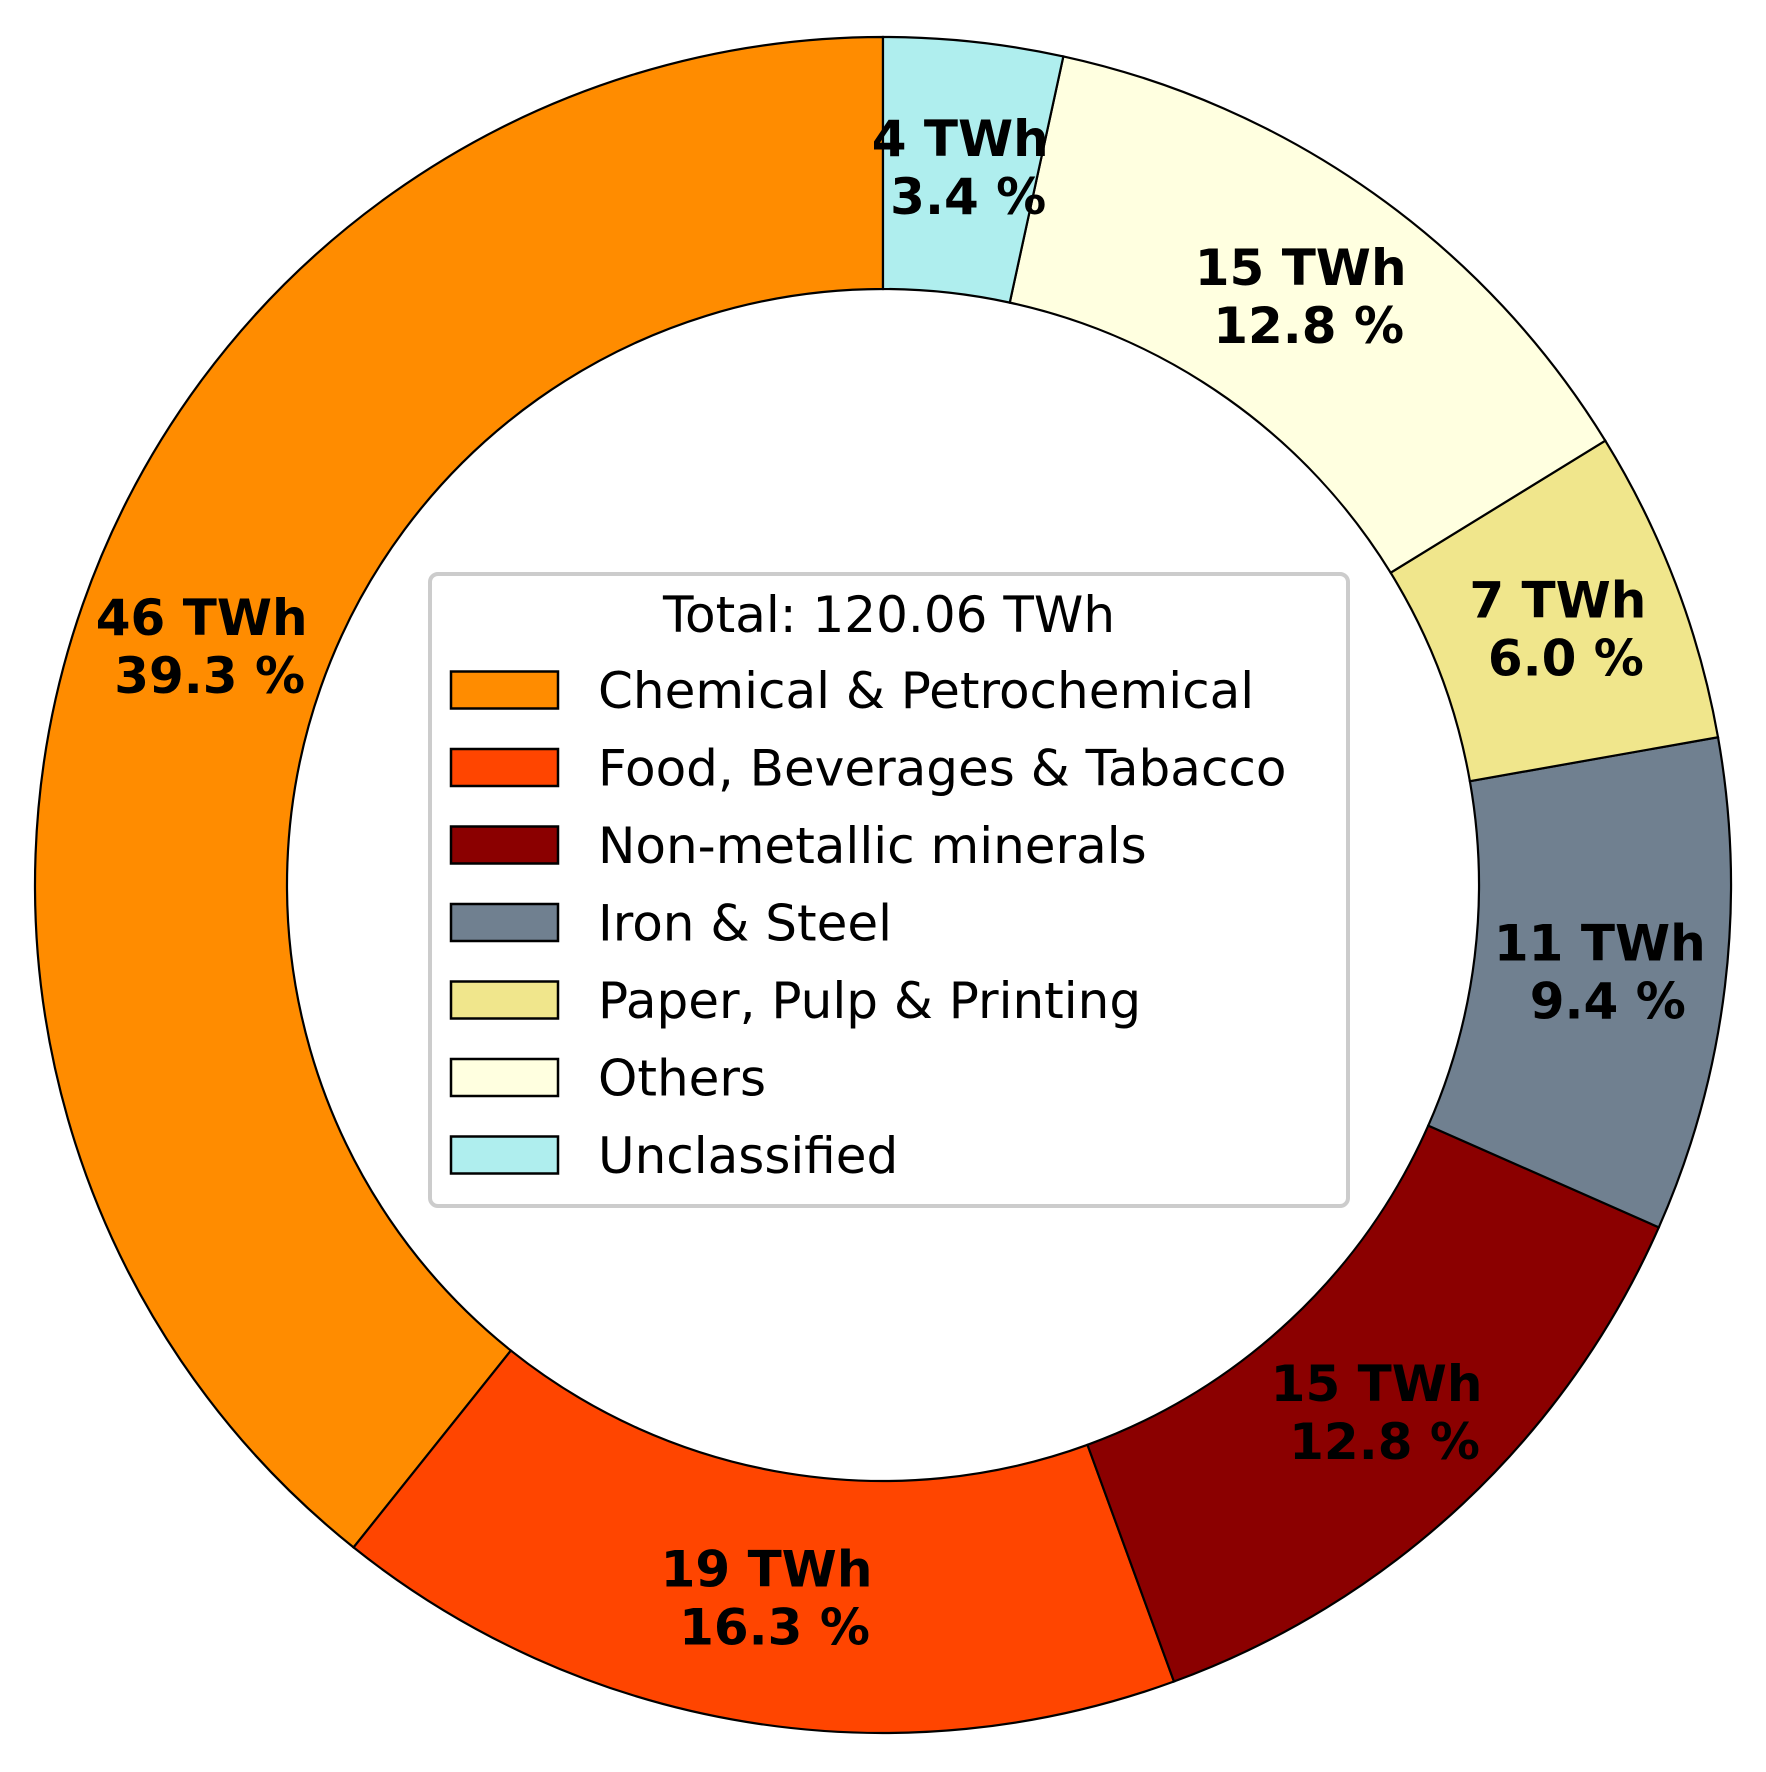  I want to click on legend-label-iron-and-steel: Iron & Steel, so click(745, 924).